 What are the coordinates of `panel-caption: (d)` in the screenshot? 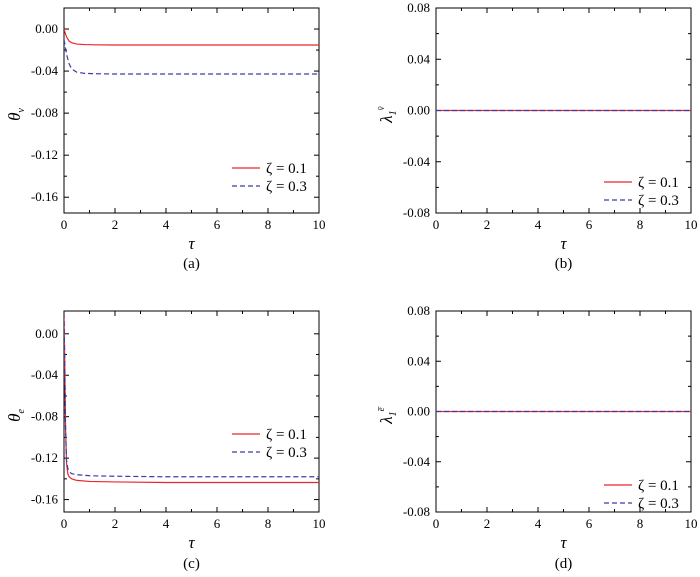 It's located at (564, 564).